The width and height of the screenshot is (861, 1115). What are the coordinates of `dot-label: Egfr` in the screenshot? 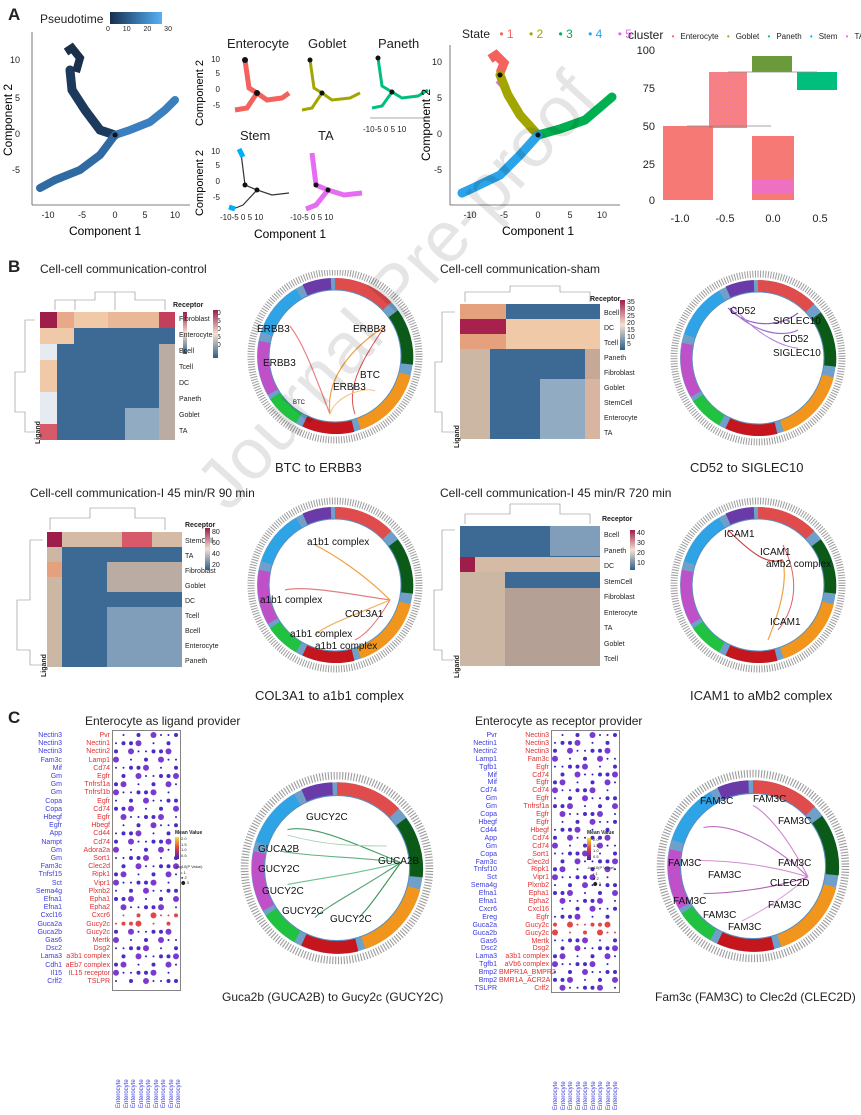 It's located at (542, 799).